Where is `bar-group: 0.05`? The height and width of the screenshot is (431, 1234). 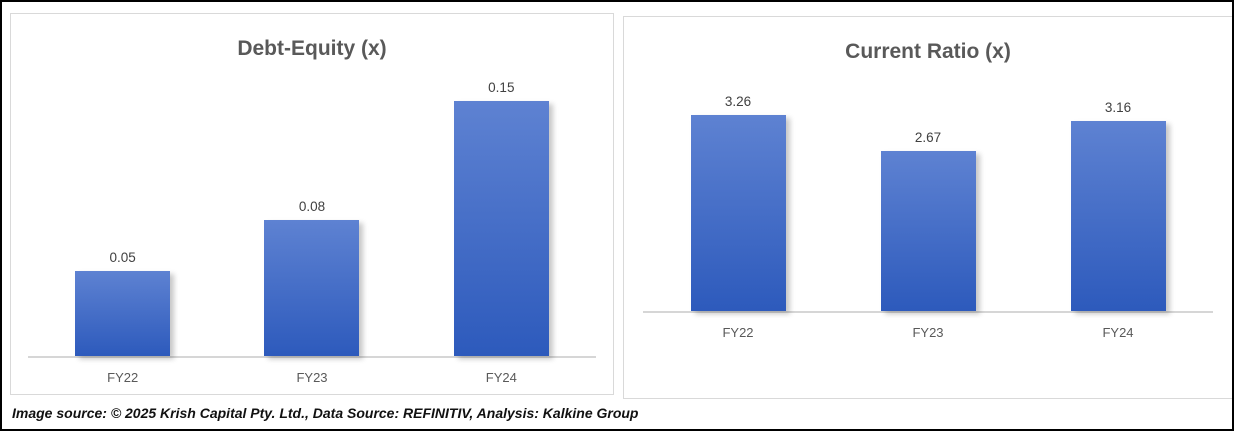 bar-group: 0.05 is located at coordinates (122, 302).